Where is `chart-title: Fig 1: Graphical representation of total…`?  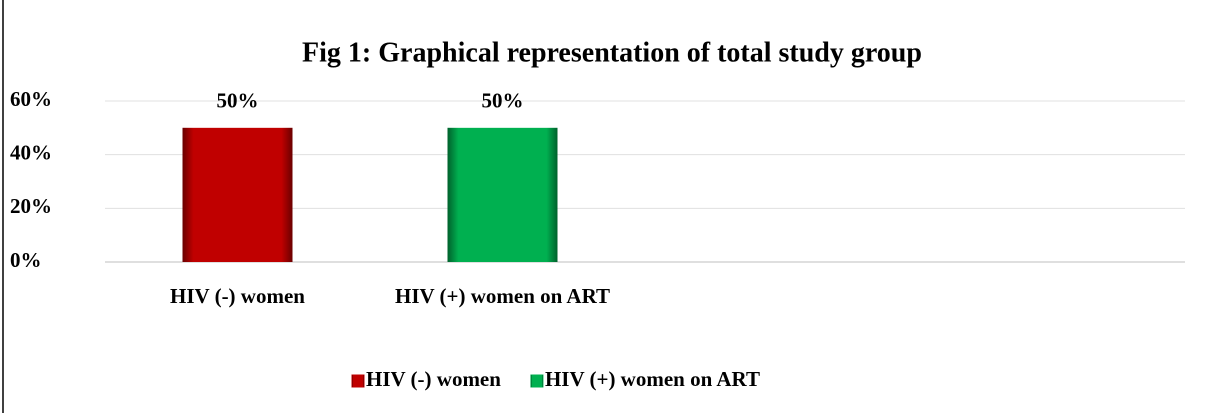
chart-title: Fig 1: Graphical representation of total… is located at coordinates (612, 52).